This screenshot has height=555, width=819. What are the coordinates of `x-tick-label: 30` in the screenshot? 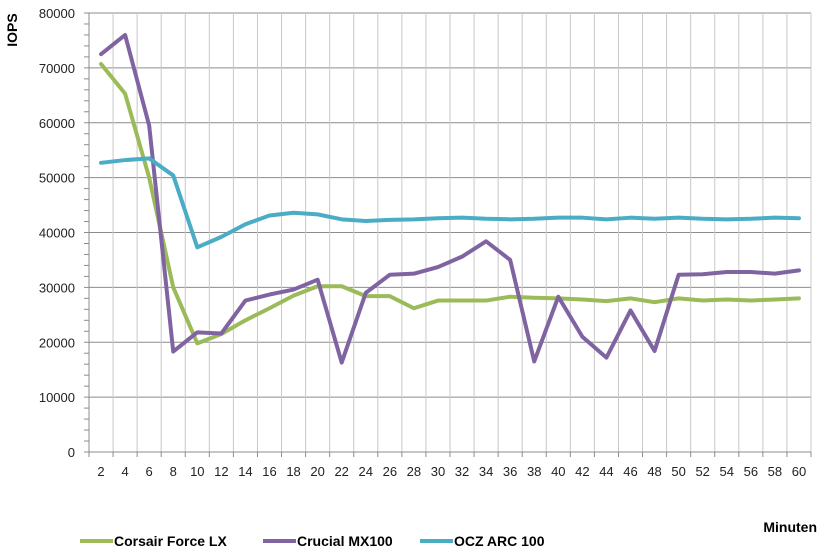 It's located at (438, 471).